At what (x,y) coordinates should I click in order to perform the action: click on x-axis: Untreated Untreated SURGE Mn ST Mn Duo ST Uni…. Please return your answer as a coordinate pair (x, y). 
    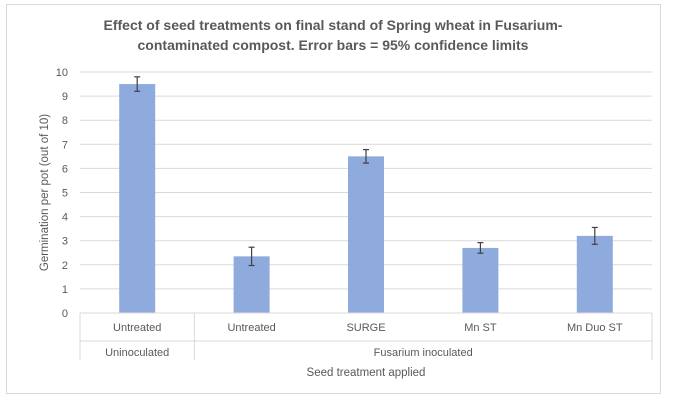
    Looking at the image, I should click on (366, 336).